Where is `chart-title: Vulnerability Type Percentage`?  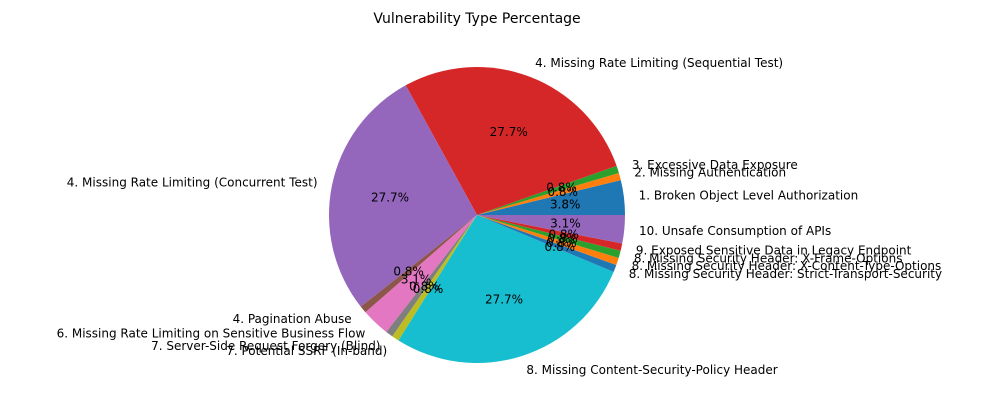 chart-title: Vulnerability Type Percentage is located at coordinates (476, 19).